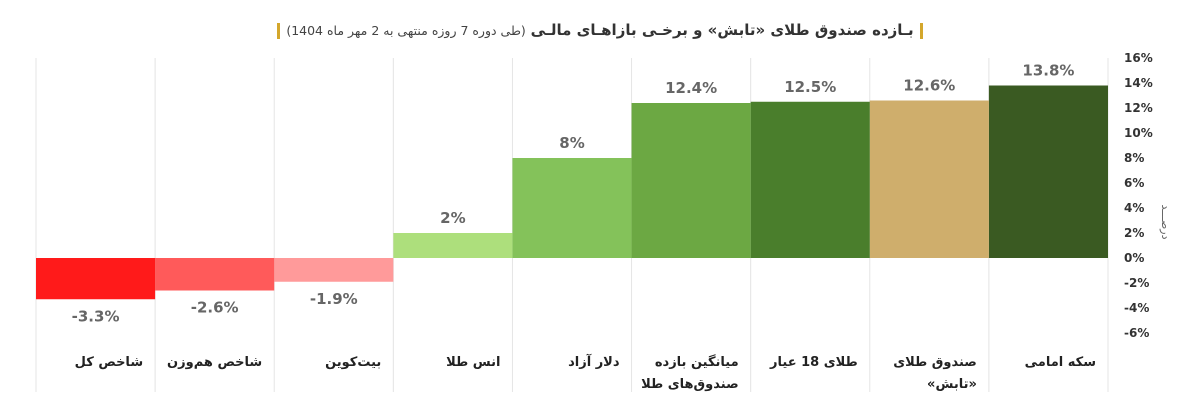 This screenshot has height=411, width=1200. What do you see at coordinates (1138, 195) in the screenshot?
I see `y-axis-ticks: 16% 14% 12% 10% 8% 6% 4% 2% 0% -2% -4% -6%` at bounding box center [1138, 195].